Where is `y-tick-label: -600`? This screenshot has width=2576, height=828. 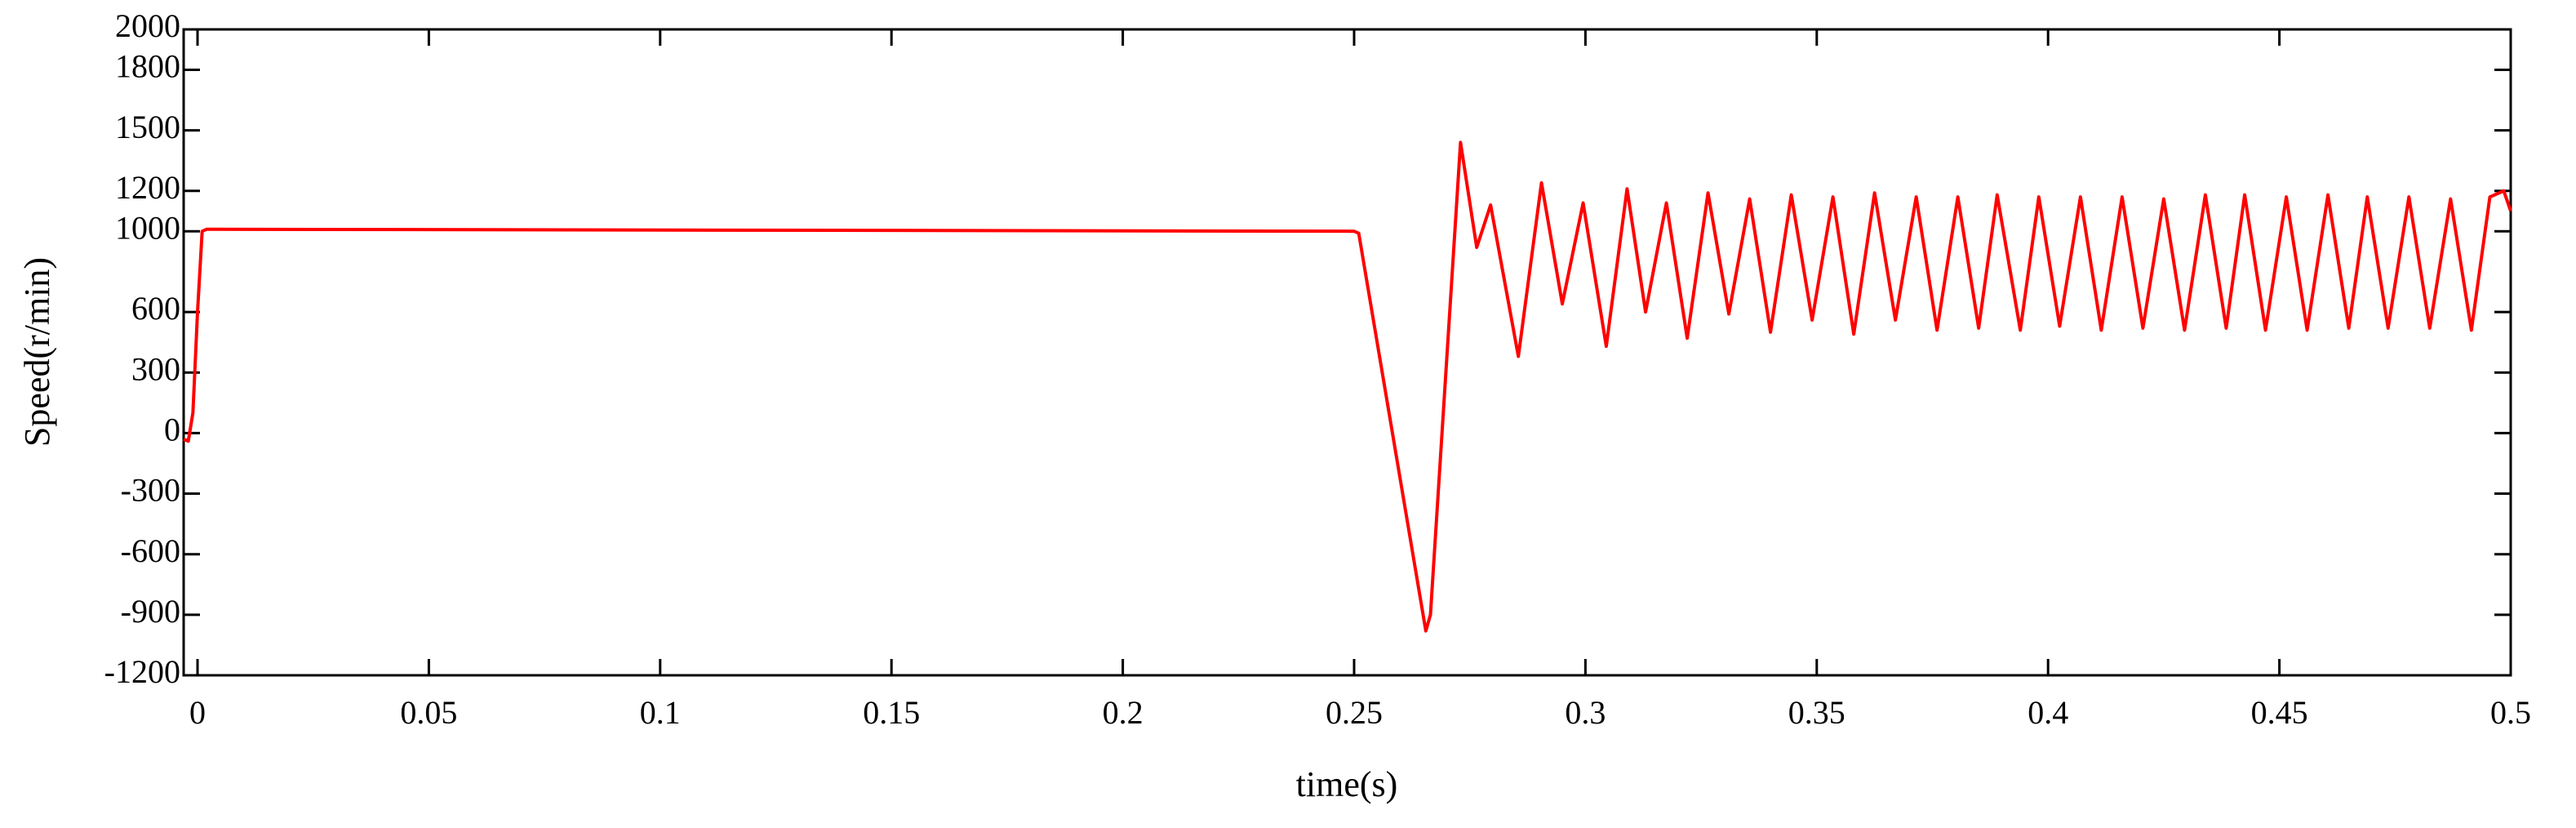 y-tick-label: -600 is located at coordinates (150, 550).